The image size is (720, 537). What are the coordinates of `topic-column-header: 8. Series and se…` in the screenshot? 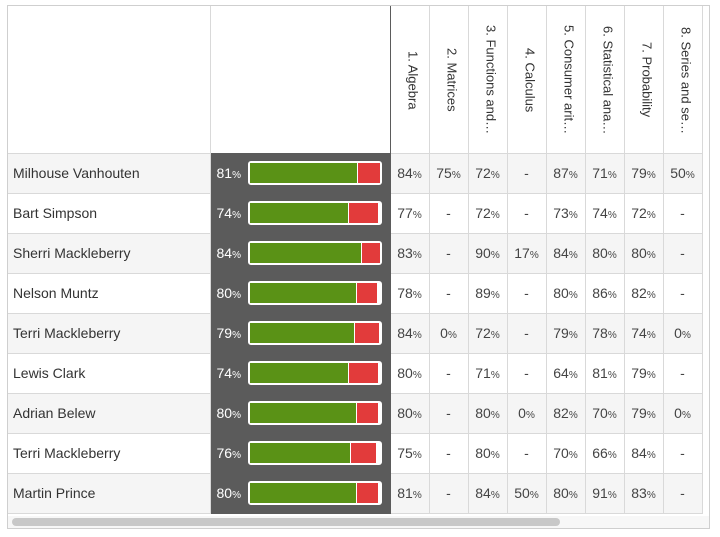 It's located at (683, 80).